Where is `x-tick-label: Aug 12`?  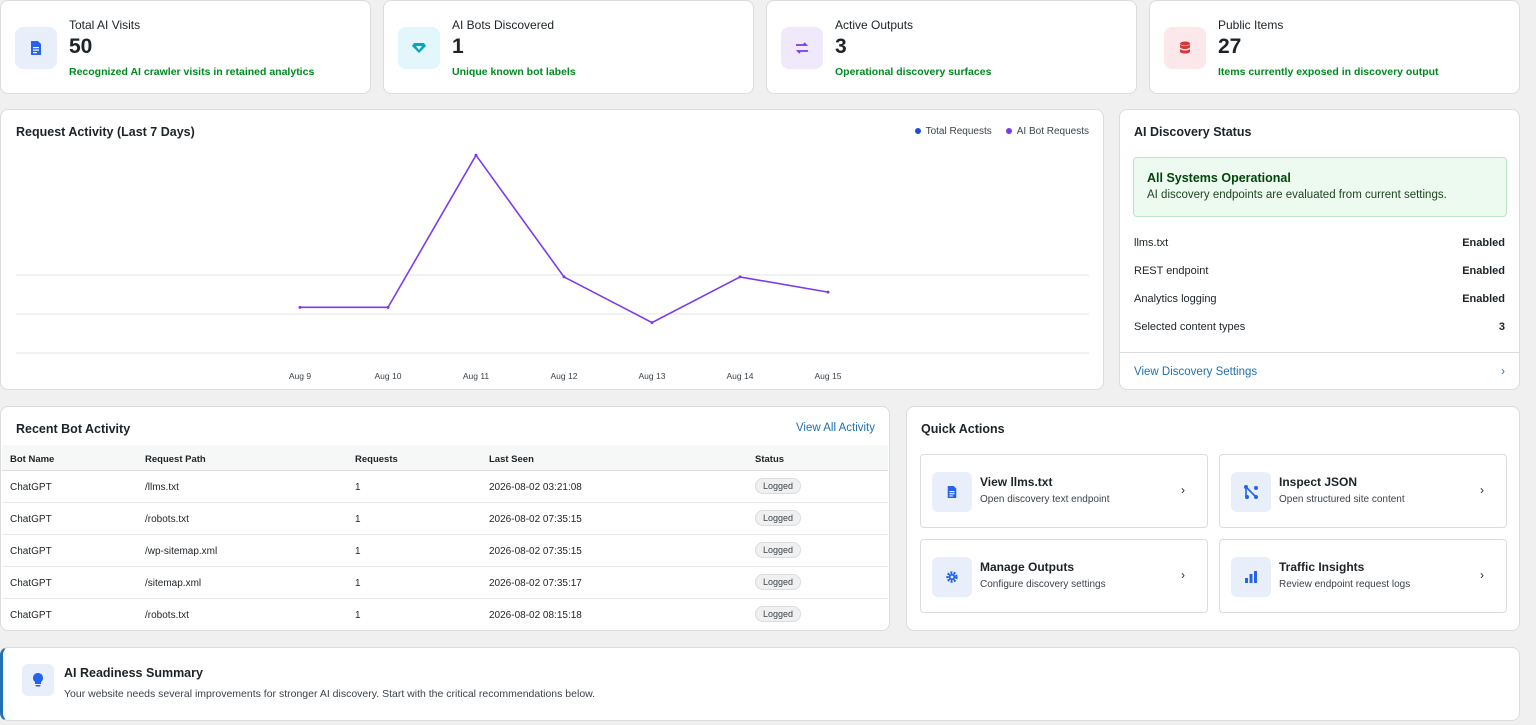
x-tick-label: Aug 12 is located at coordinates (564, 376).